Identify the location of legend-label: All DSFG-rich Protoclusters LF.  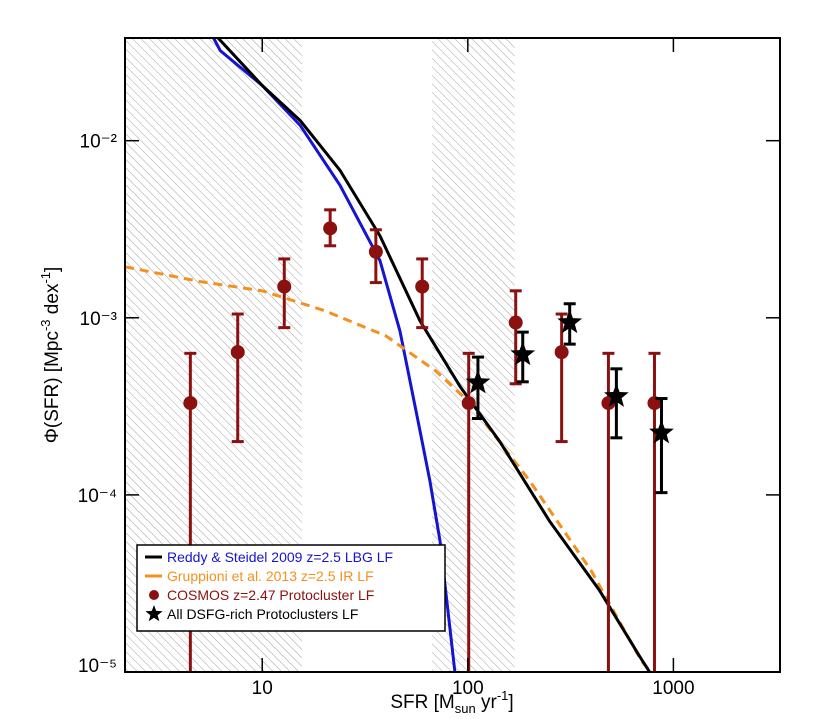
(262, 614).